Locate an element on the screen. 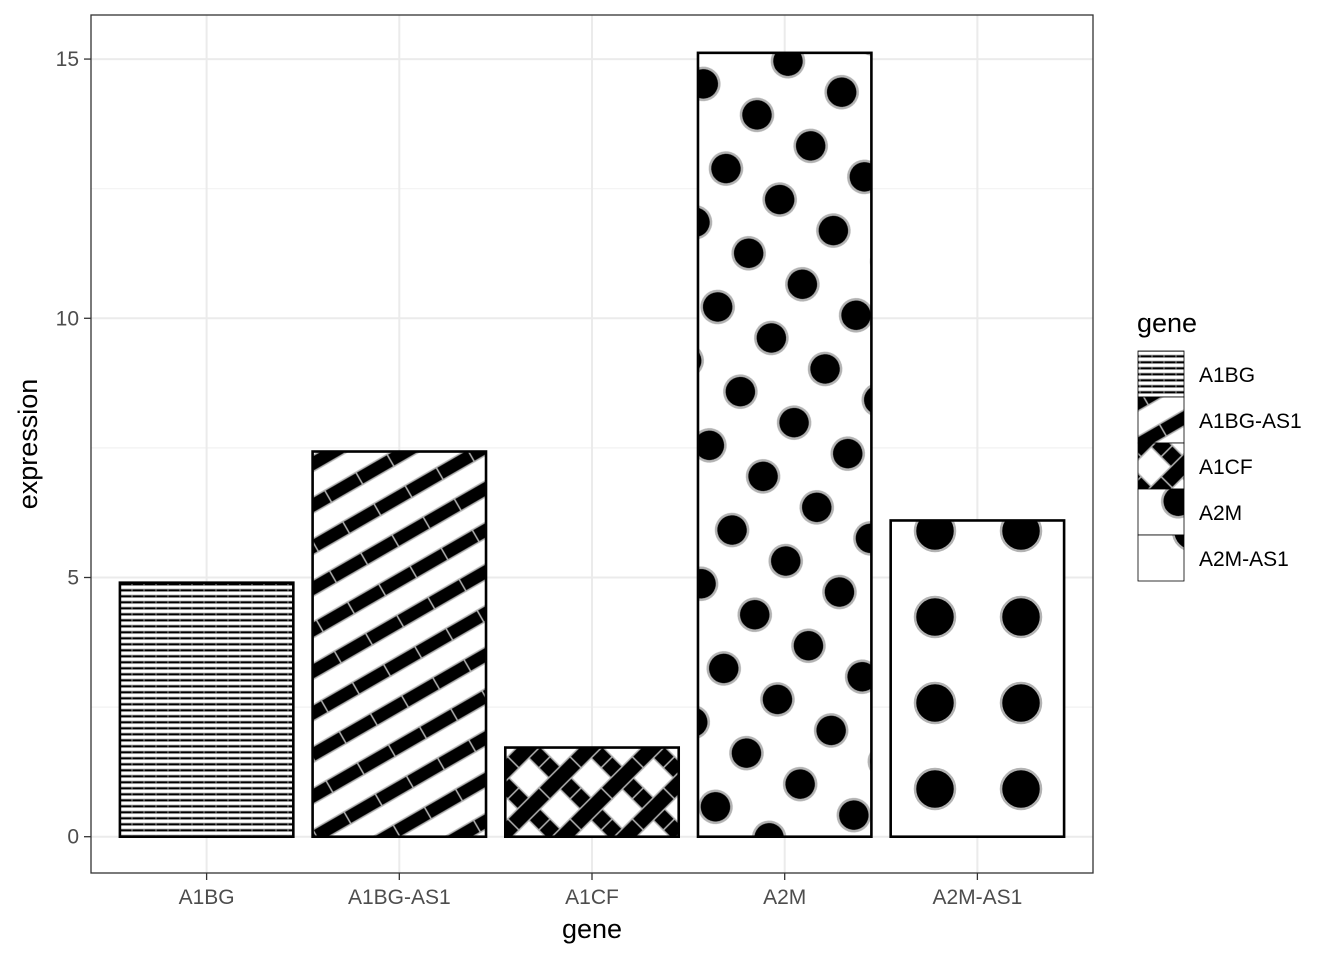 This screenshot has height=960, width=1344. legend-item: A2M is located at coordinates (1189, 512).